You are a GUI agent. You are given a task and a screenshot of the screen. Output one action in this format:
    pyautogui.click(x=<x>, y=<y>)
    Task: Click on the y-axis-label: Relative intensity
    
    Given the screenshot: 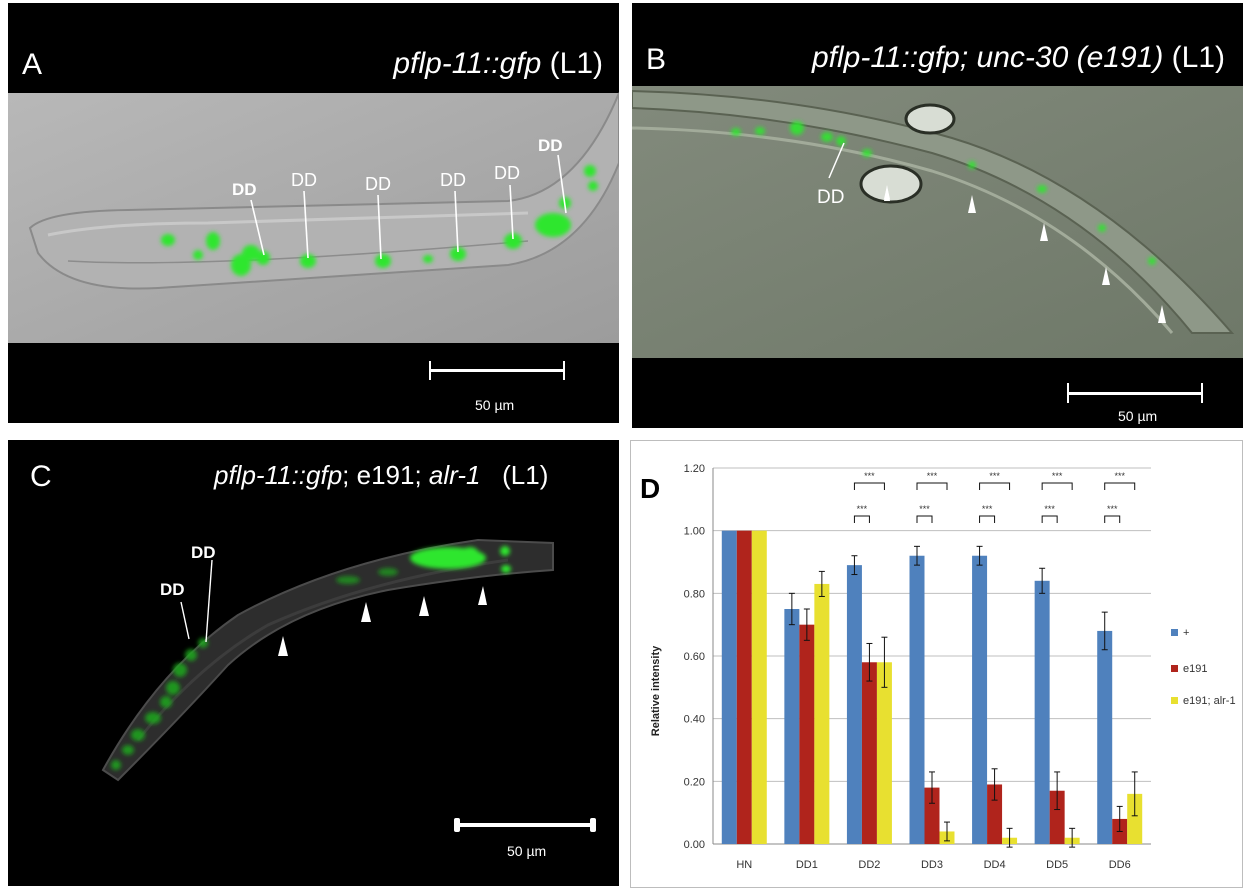 What is the action you would take?
    pyautogui.click(x=656, y=690)
    